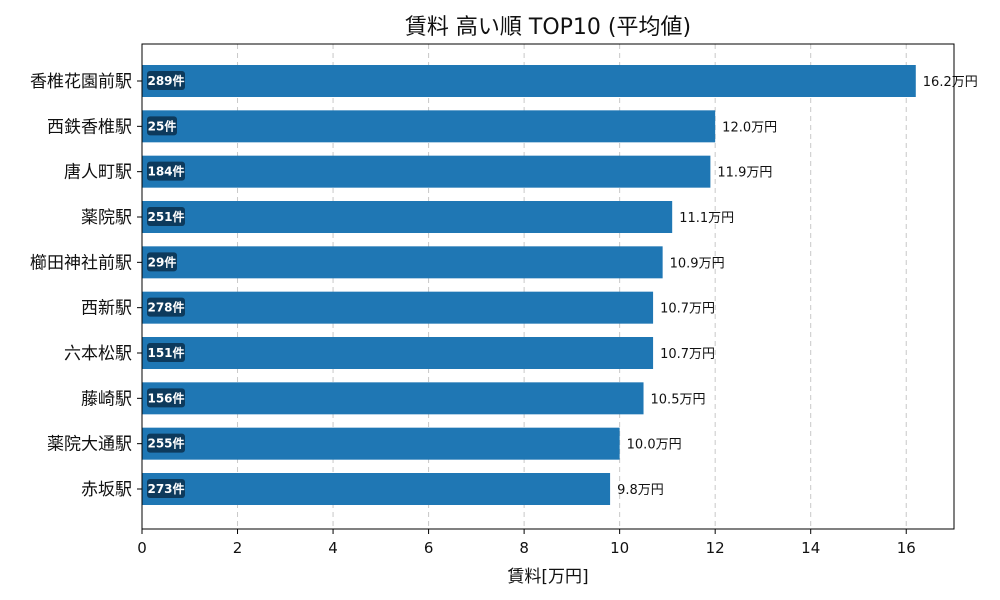 The image size is (1000, 600). What do you see at coordinates (678, 399) in the screenshot?
I see `value-label: 10.5万円` at bounding box center [678, 399].